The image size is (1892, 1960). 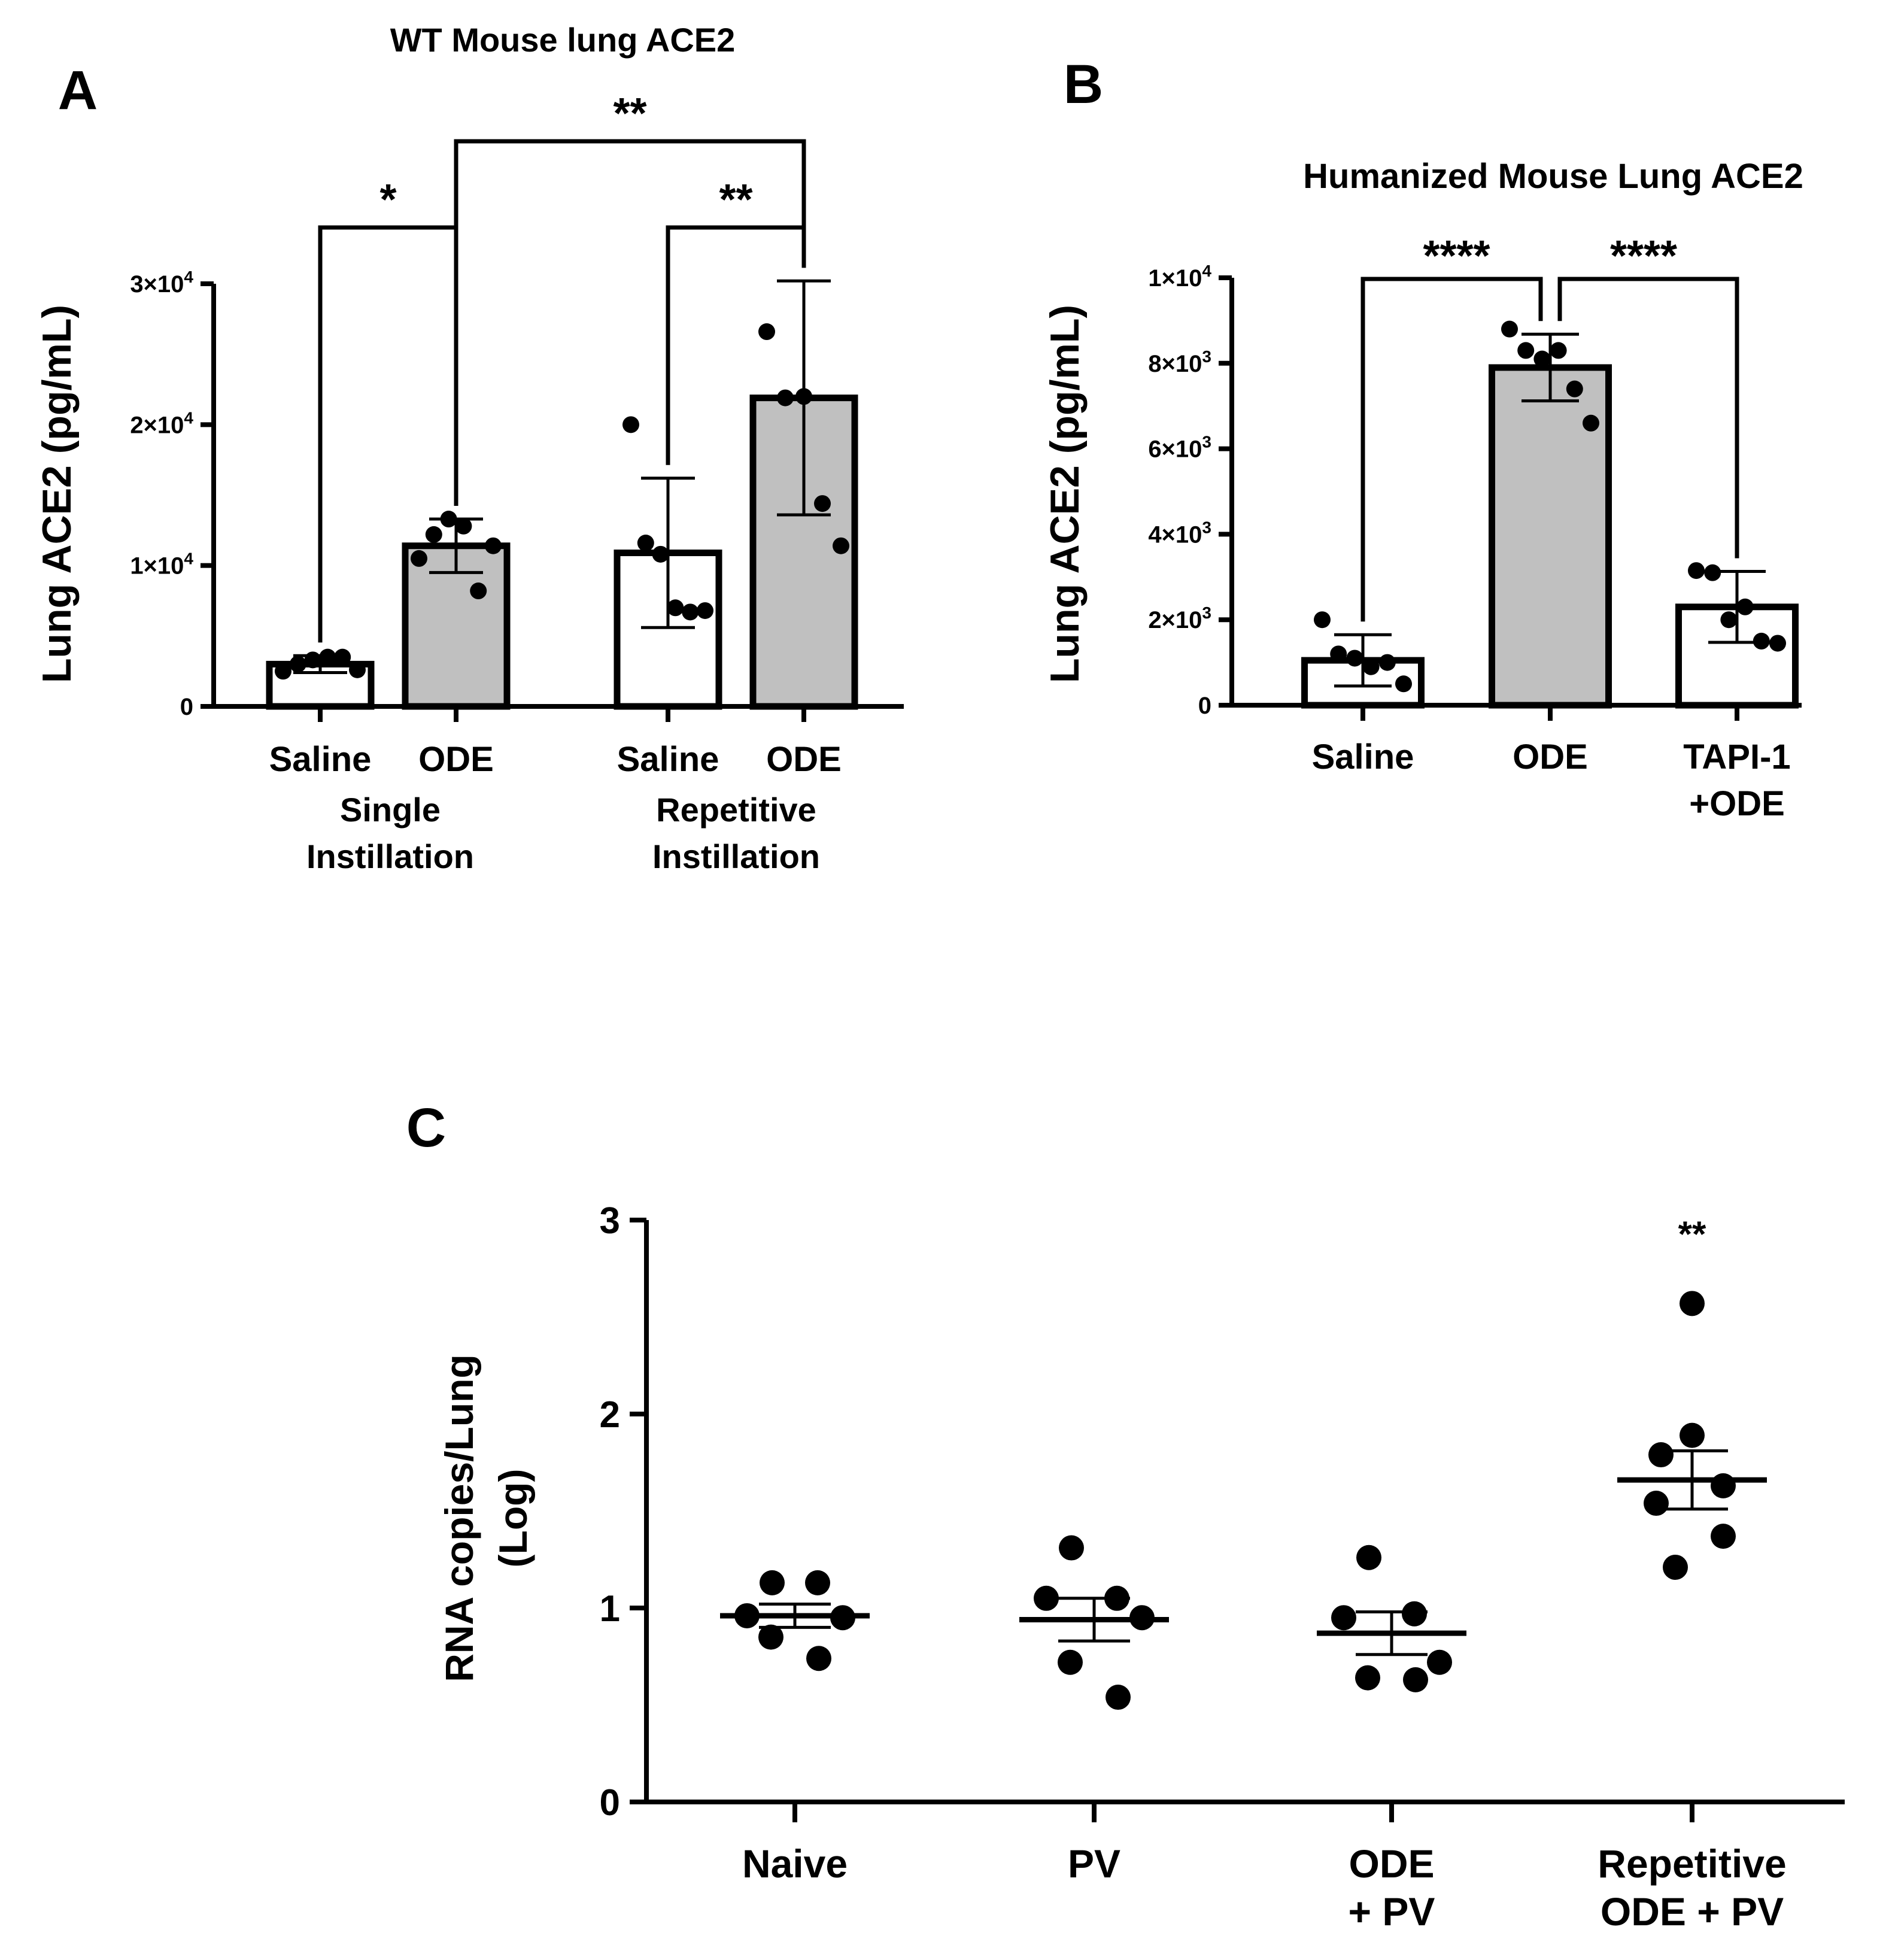 What do you see at coordinates (1065, 494) in the screenshot?
I see `panel-b-y-axis-label: Lung ACE2 (pg/mL)` at bounding box center [1065, 494].